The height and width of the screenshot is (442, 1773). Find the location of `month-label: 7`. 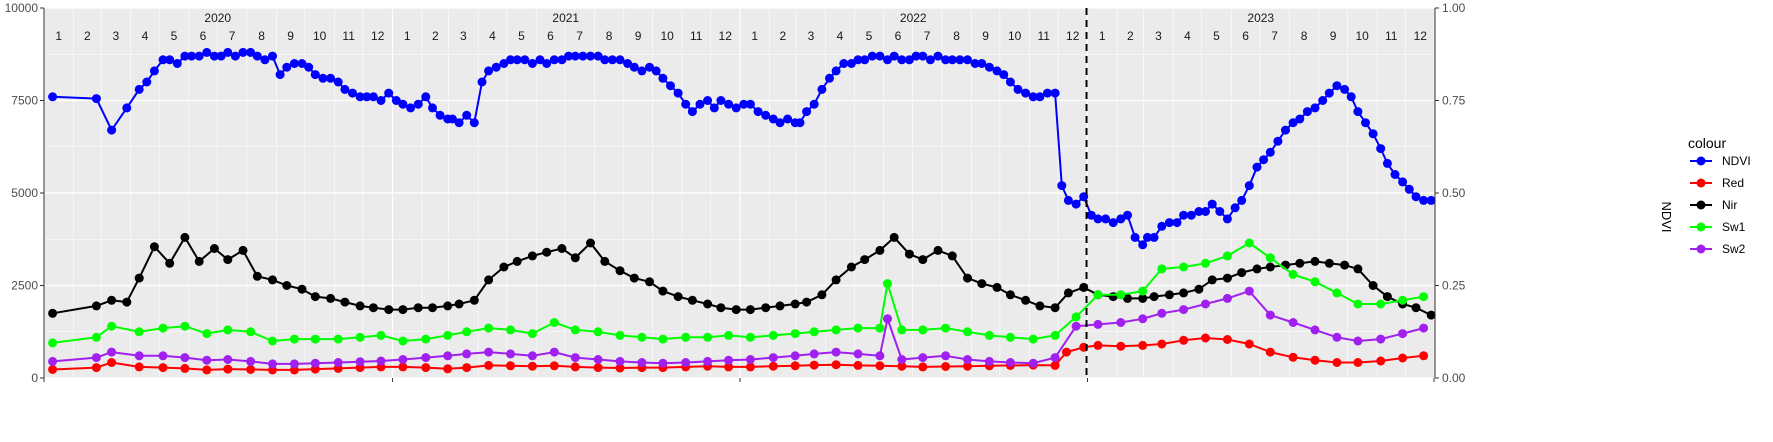

month-label: 7 is located at coordinates (232, 36).